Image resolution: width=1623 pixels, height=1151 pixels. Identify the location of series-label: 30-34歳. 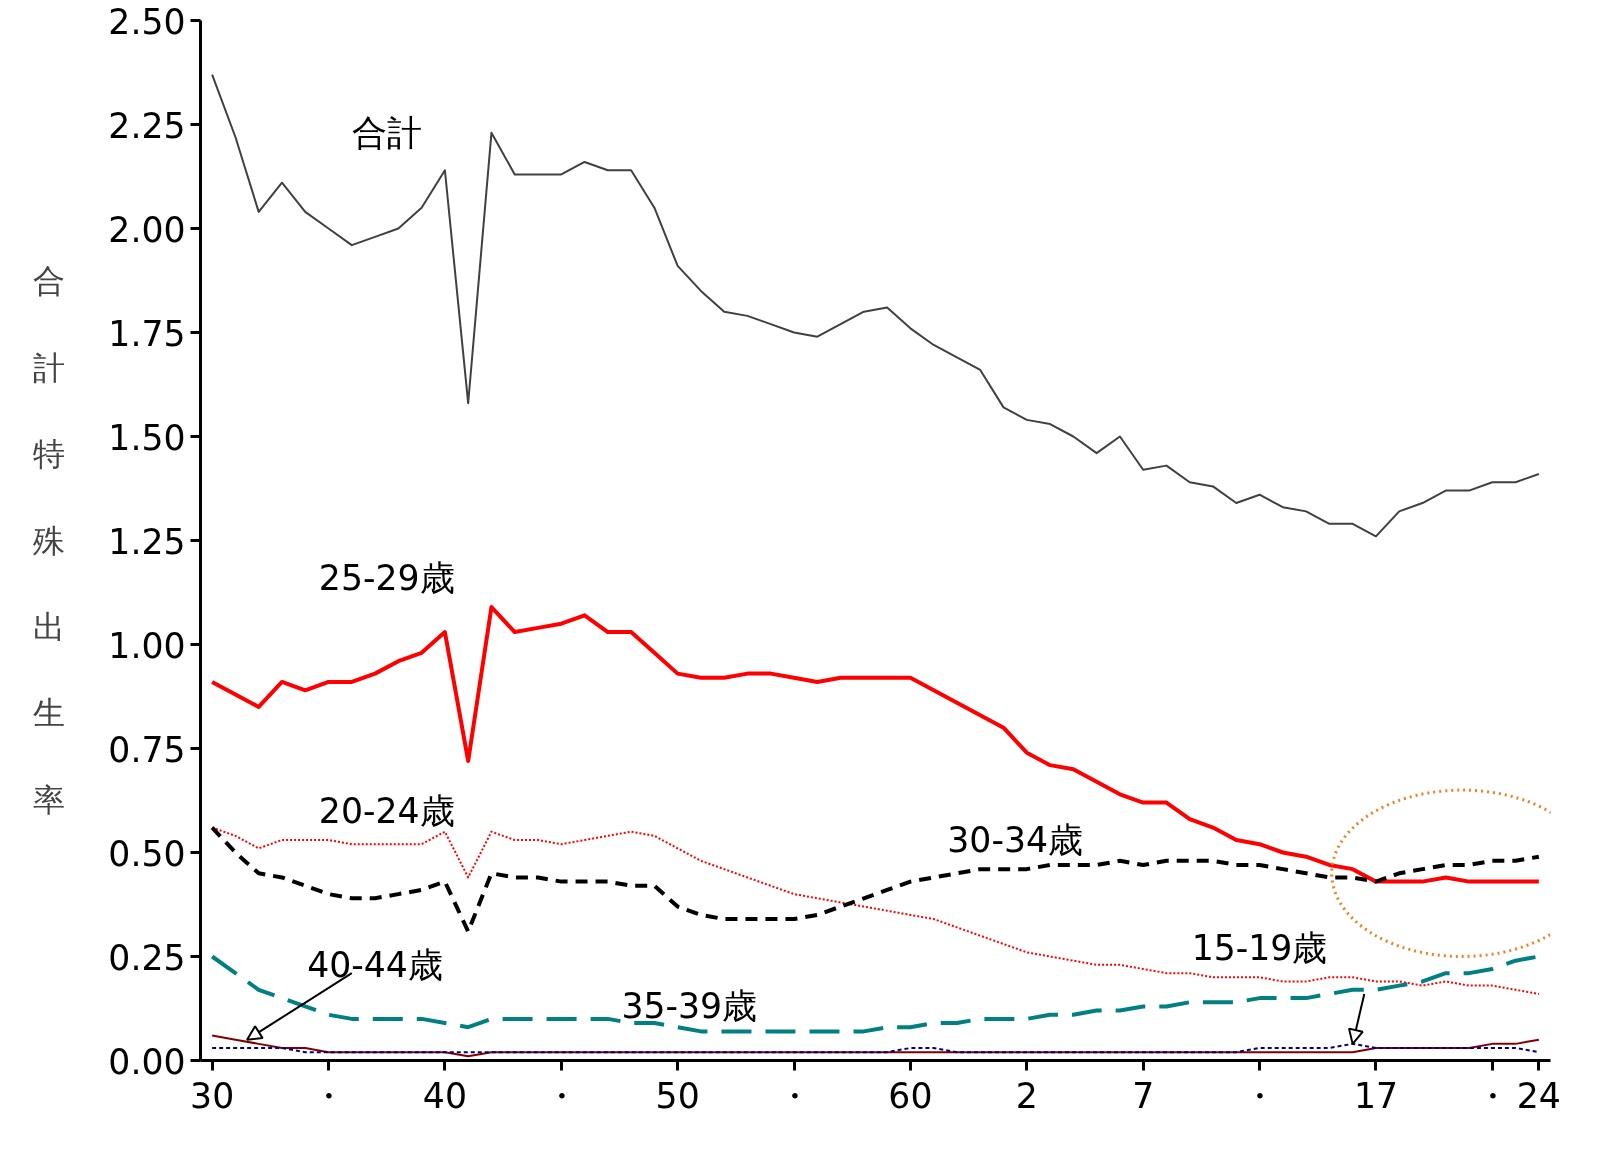
(1015, 840).